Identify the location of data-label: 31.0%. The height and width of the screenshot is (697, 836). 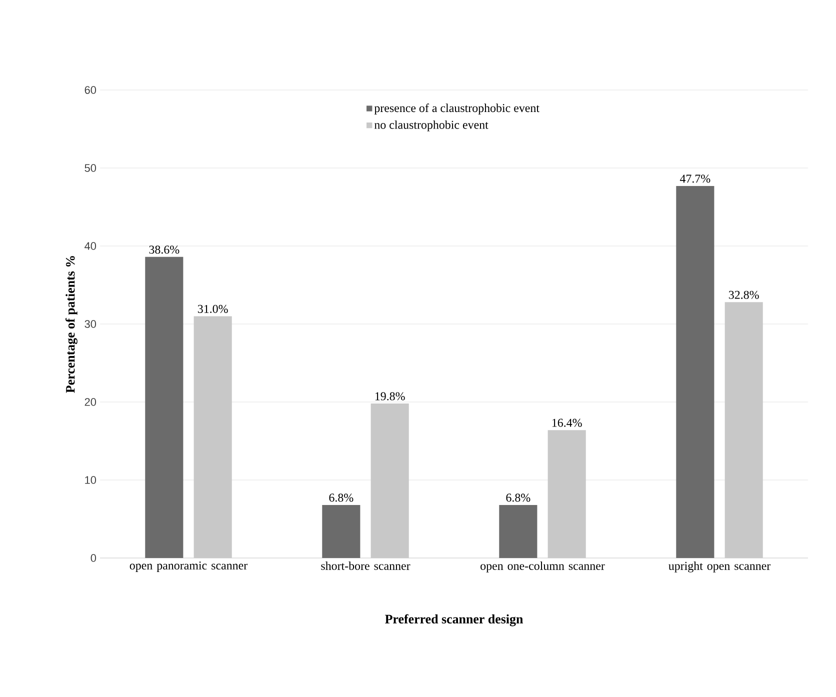
(213, 309).